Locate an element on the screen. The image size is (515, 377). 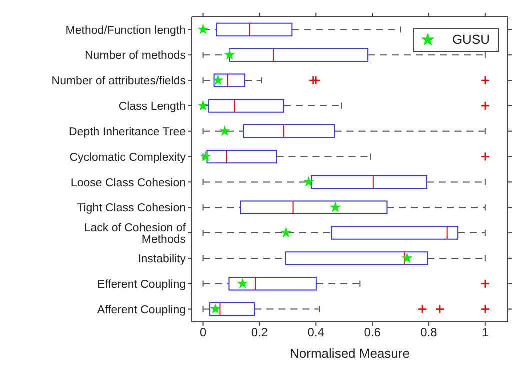
x-tick-label: 0.8 is located at coordinates (429, 333).